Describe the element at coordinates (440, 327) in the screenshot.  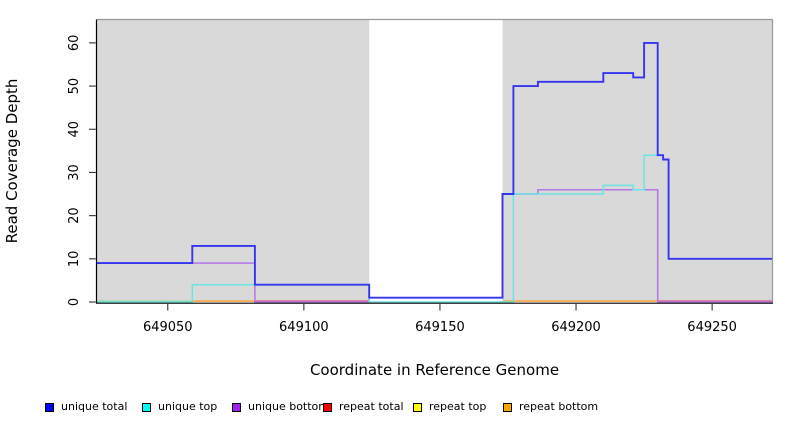
I see `x-tick-label: 649150` at that location.